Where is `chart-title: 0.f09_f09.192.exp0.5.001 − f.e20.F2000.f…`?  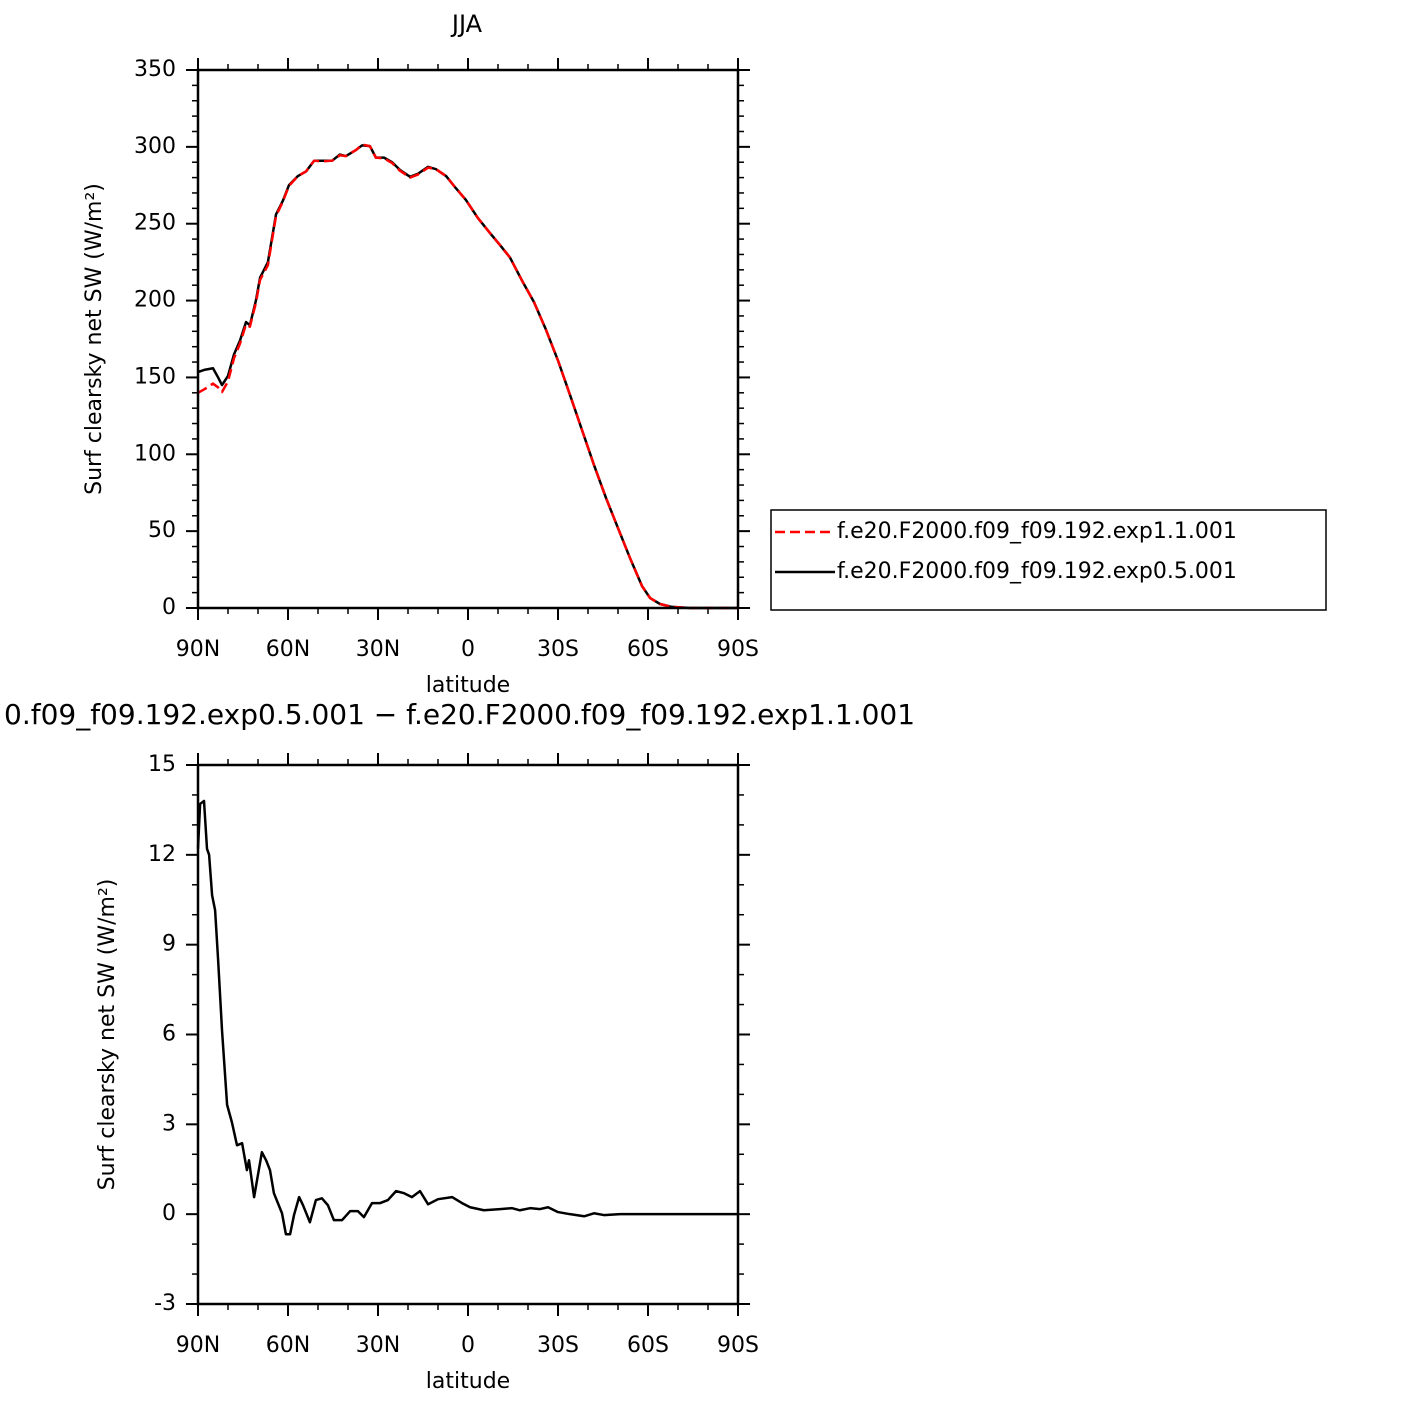
chart-title: 0.f09_f09.192.exp0.5.001 − f.e20.F2000.f… is located at coordinates (459, 714).